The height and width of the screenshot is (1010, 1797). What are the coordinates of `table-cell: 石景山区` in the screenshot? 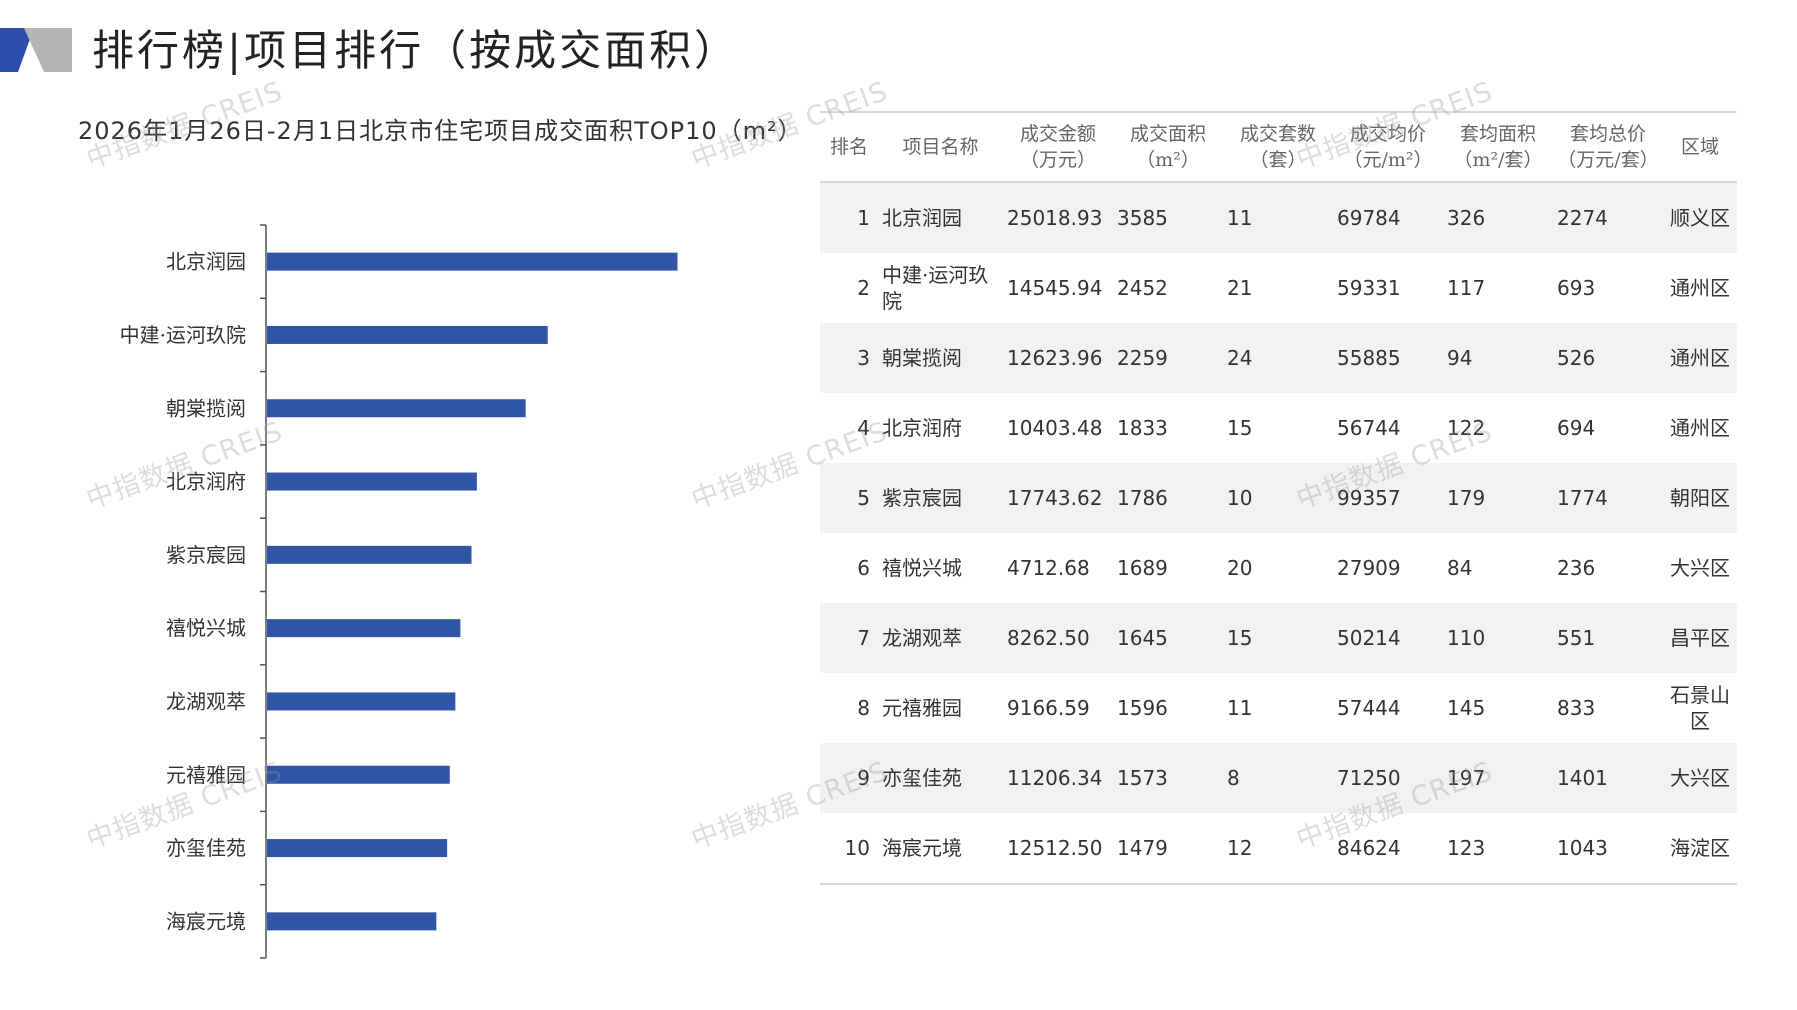 It's located at (1700, 708).